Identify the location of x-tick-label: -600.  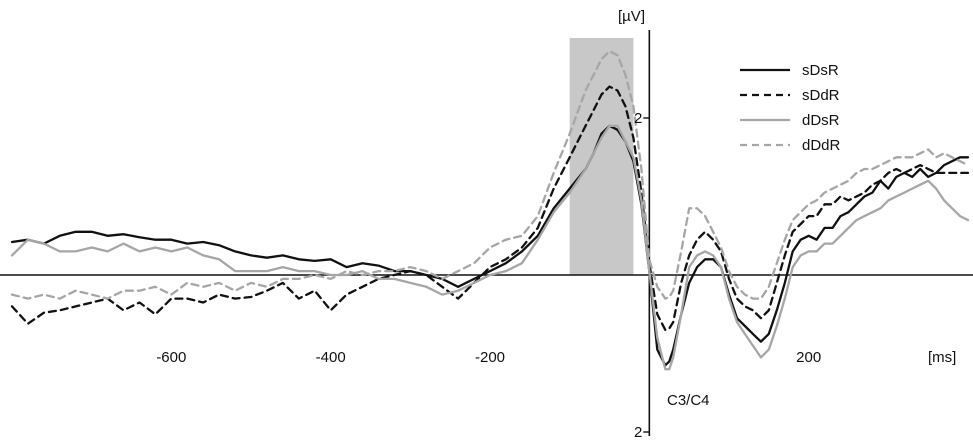
(171, 357).